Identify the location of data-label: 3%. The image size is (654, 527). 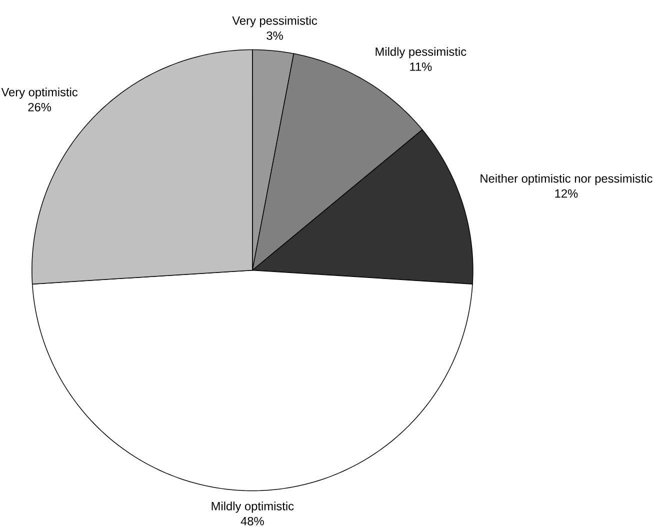
(274, 36).